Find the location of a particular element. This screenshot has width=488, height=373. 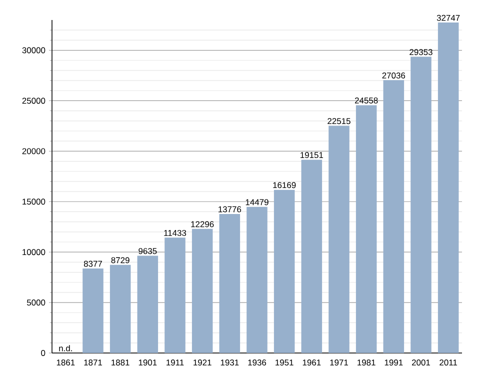

x-tick-label: 1861 is located at coordinates (65, 363).